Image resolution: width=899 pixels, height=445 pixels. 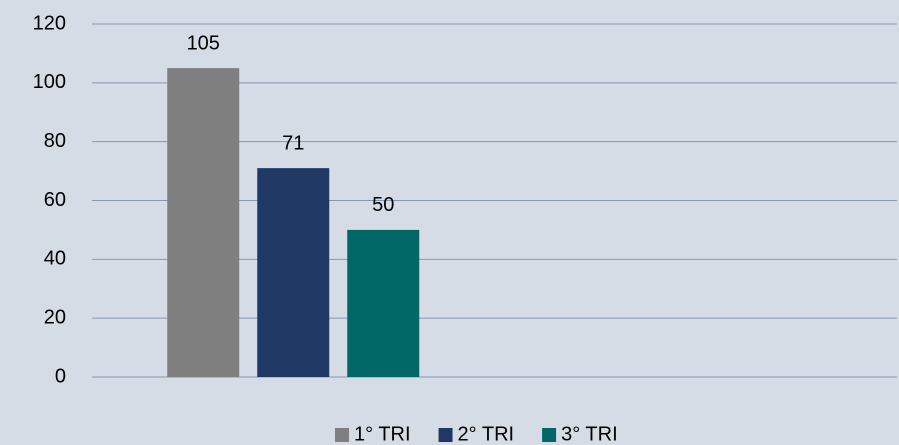 I want to click on y-tick-label: 60, so click(x=55, y=200).